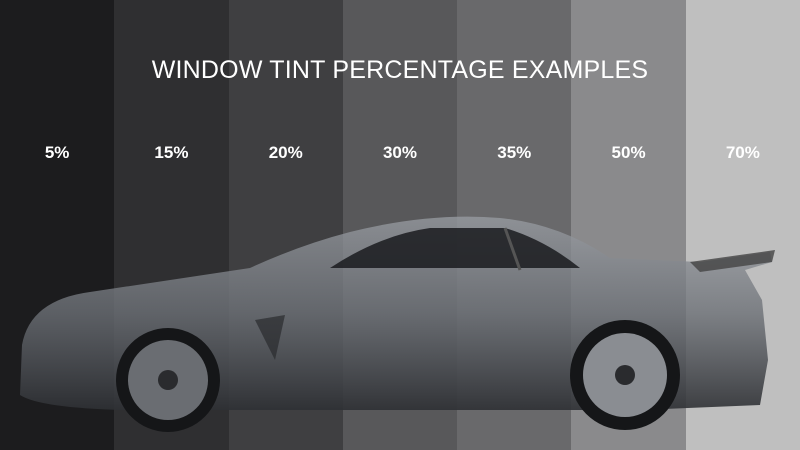  I want to click on tint-label: 50%, so click(628, 152).